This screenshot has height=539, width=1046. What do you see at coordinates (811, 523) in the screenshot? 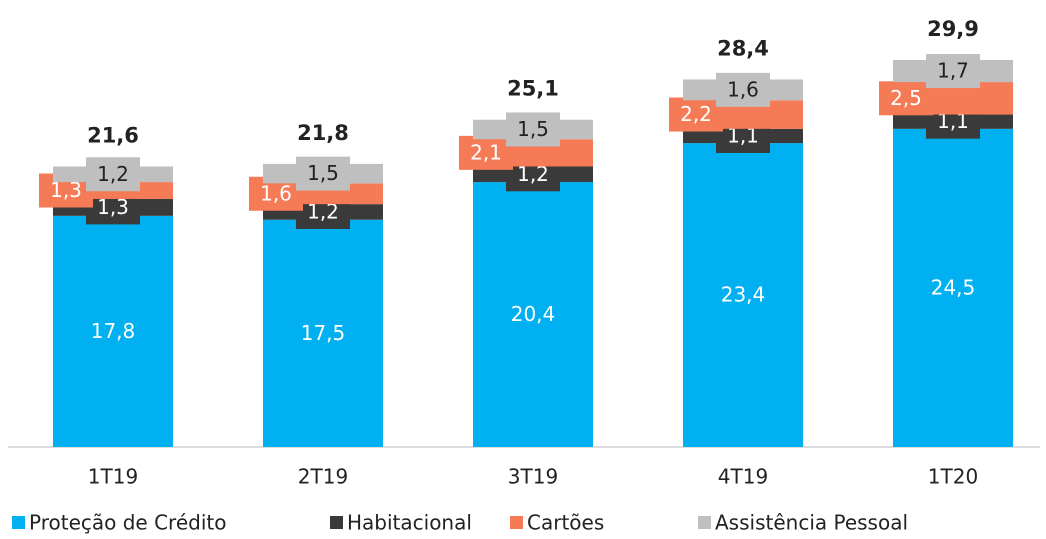
I see `legend-label: Assistência Pessoal` at bounding box center [811, 523].